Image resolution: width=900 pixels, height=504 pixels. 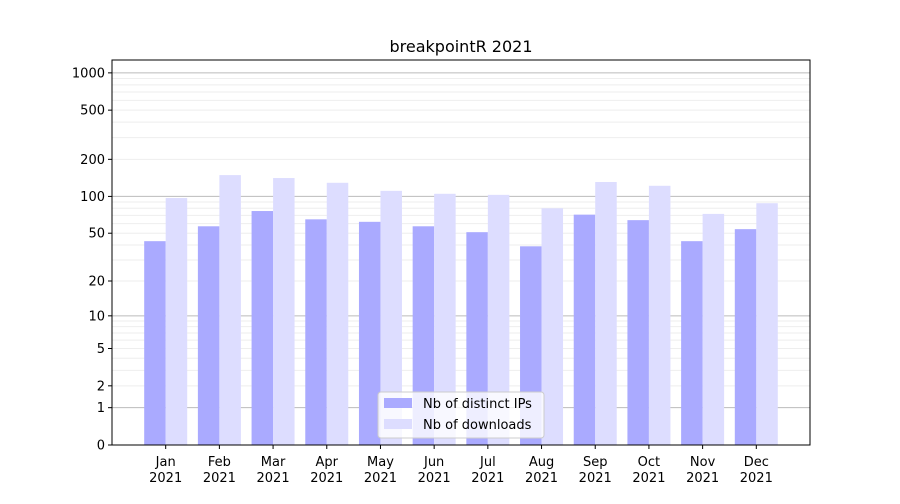 What do you see at coordinates (756, 470) in the screenshot?
I see `x-tick-label: Dec 2021` at bounding box center [756, 470].